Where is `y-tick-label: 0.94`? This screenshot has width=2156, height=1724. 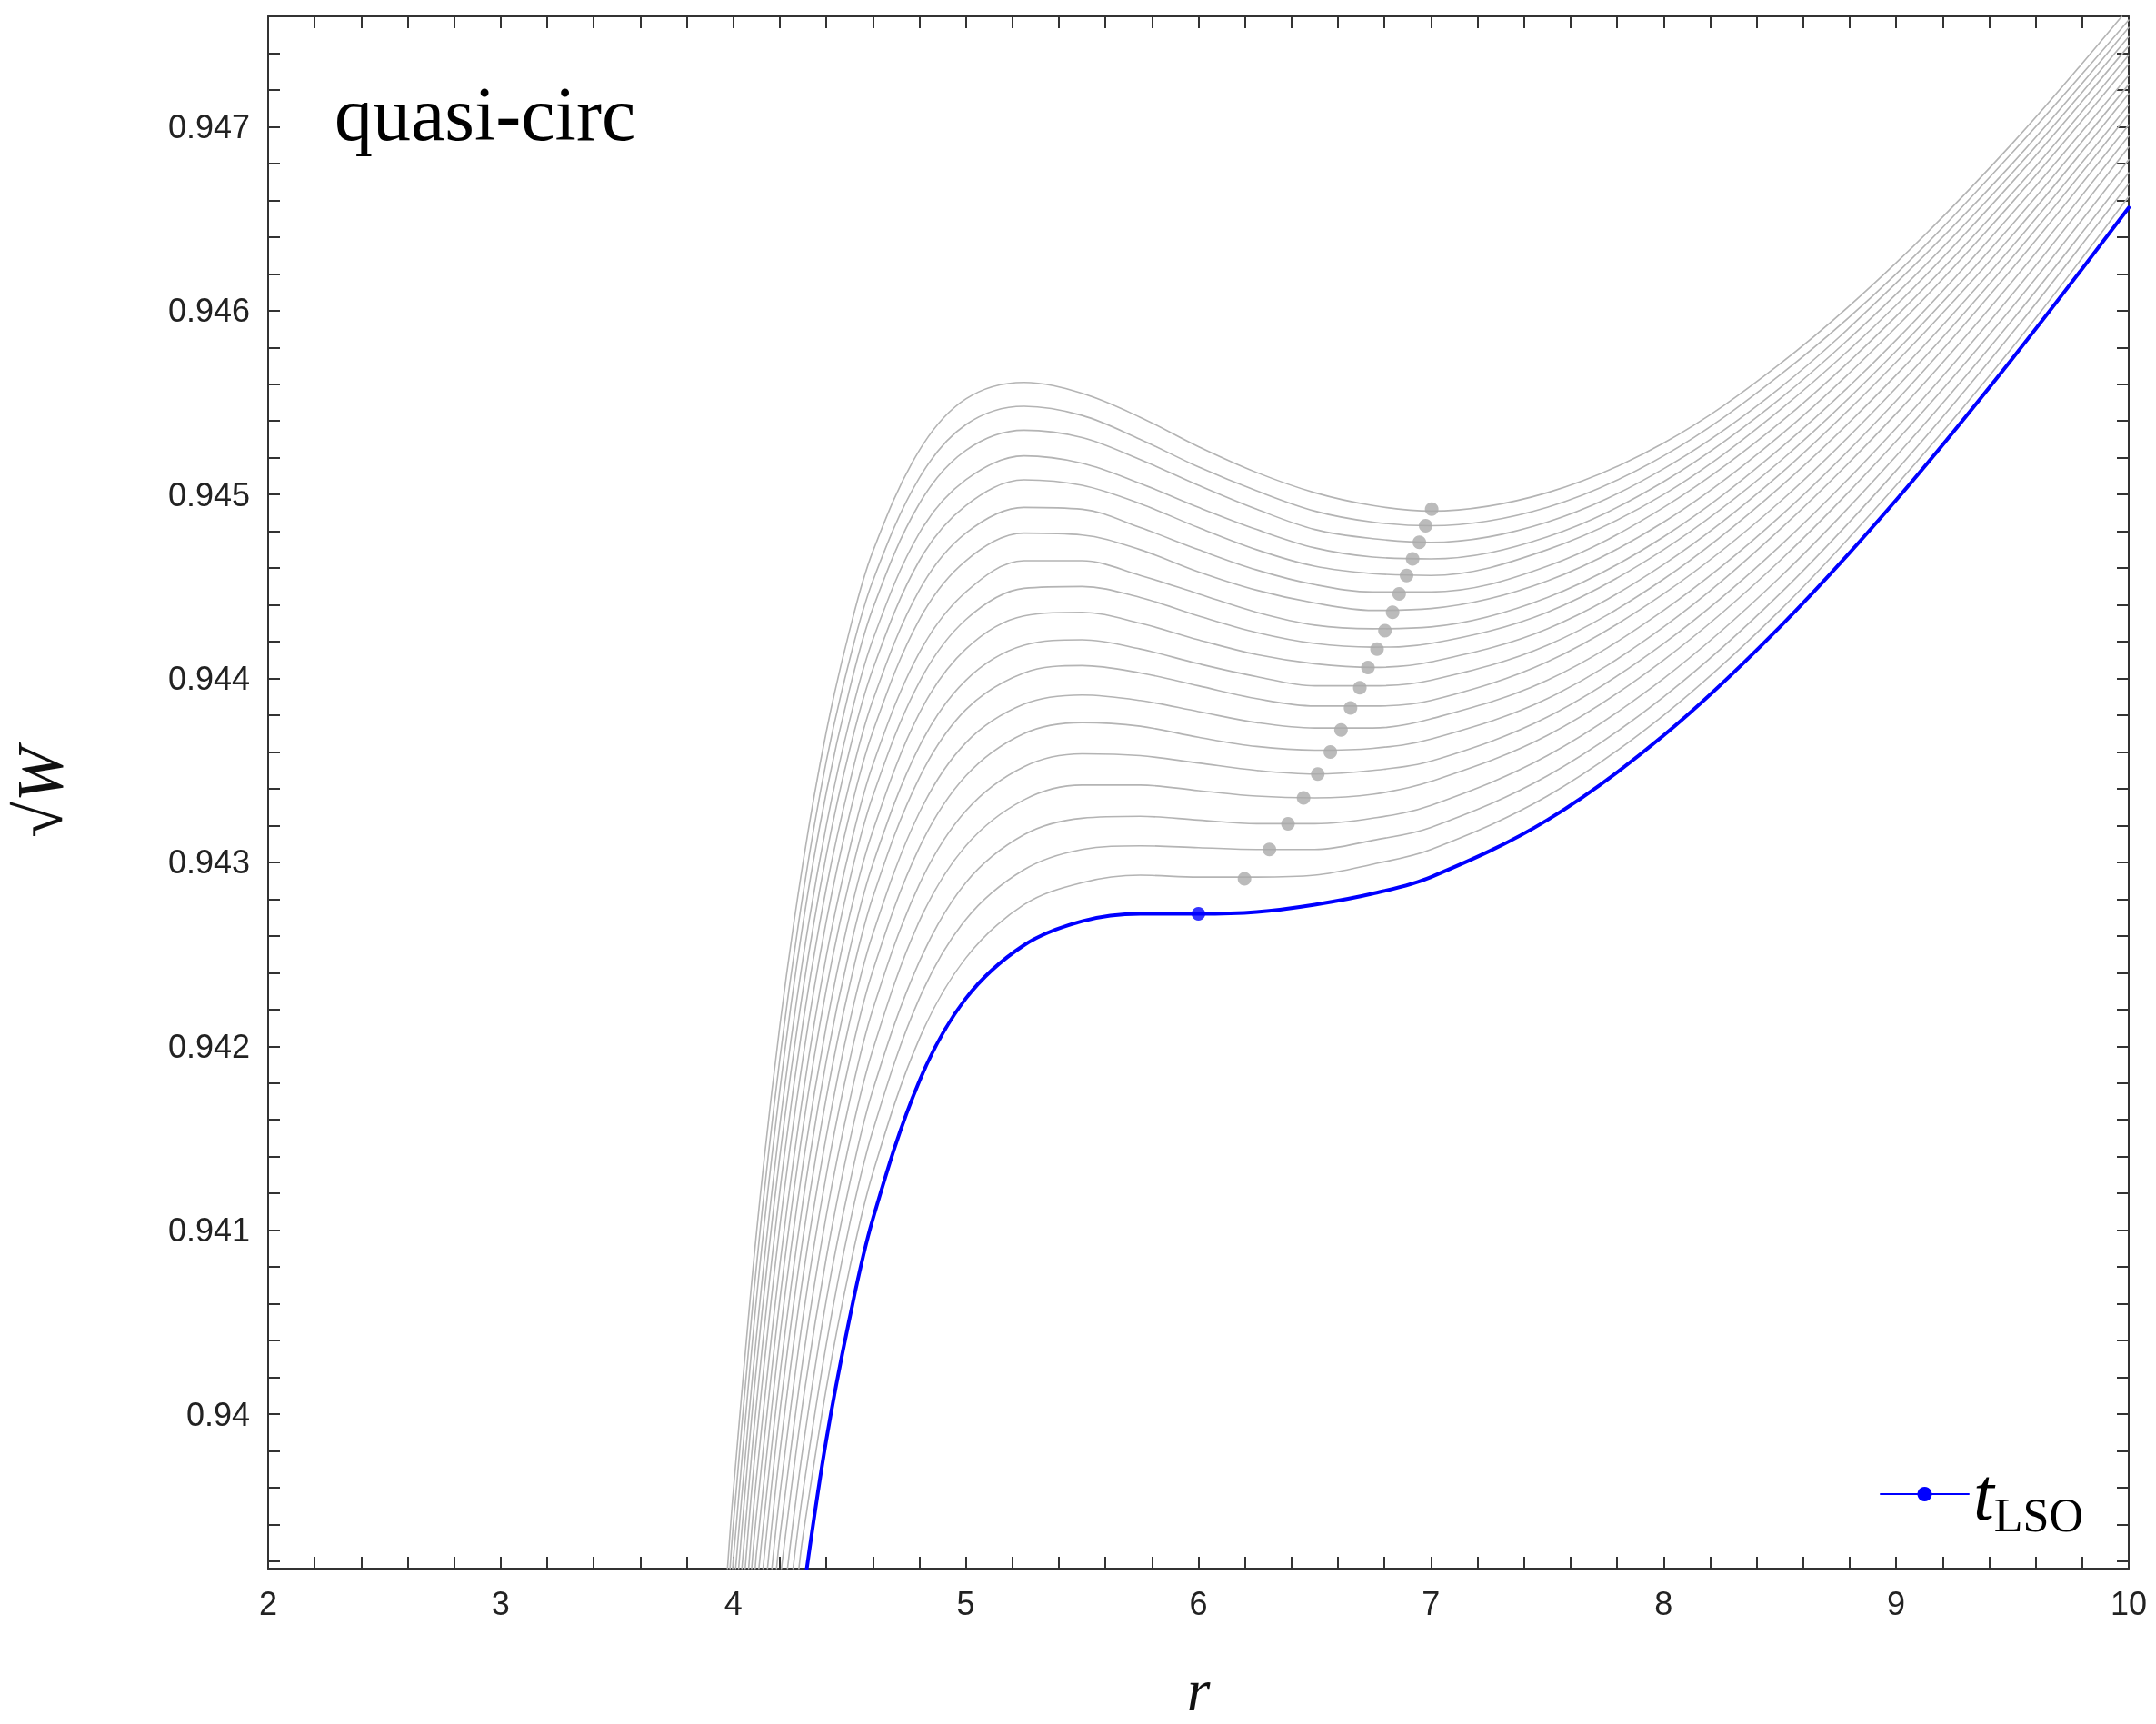 y-tick-label: 0.94 is located at coordinates (217, 1414).